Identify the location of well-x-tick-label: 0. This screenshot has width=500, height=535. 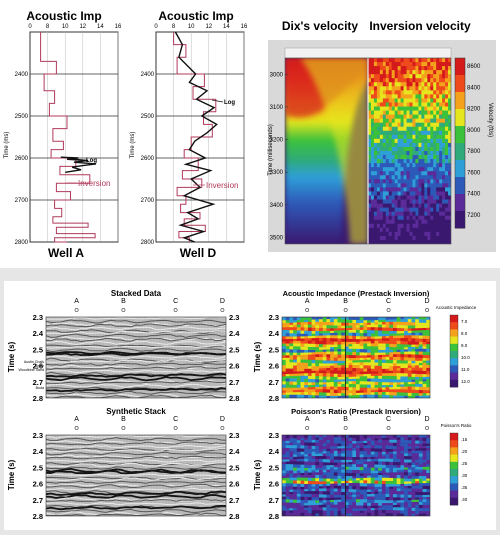
(30, 27).